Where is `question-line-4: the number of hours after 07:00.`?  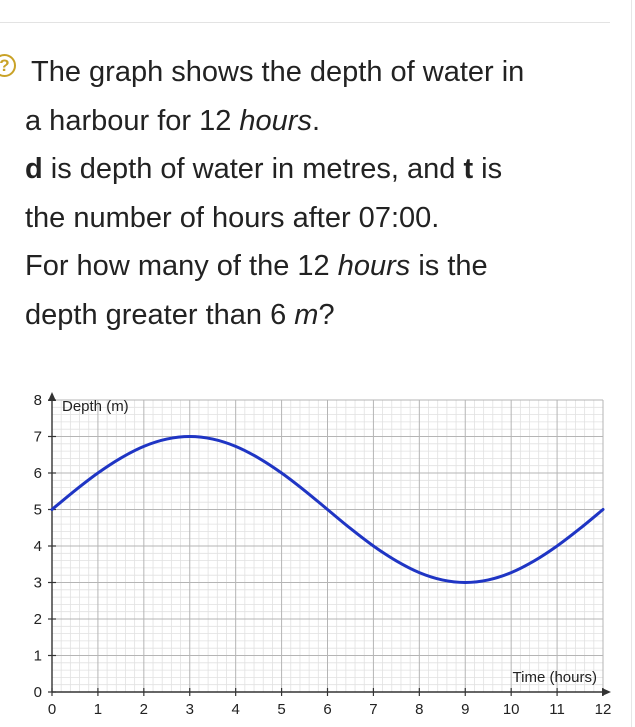
question-line-4: the number of hours after 07:00. is located at coordinates (232, 217).